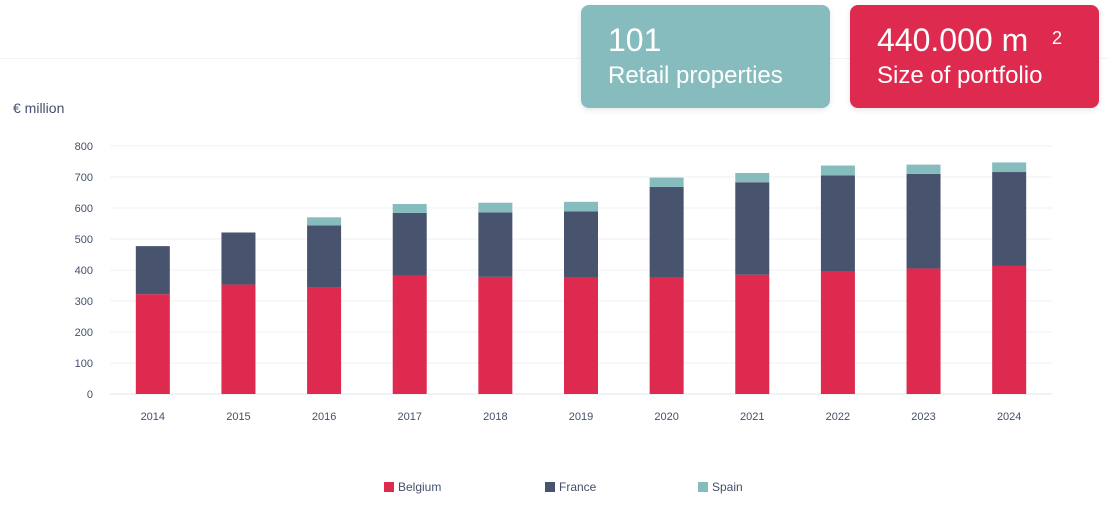 This screenshot has height=509, width=1109. What do you see at coordinates (960, 75) in the screenshot?
I see `portfolio-size-label: Size of portfolio` at bounding box center [960, 75].